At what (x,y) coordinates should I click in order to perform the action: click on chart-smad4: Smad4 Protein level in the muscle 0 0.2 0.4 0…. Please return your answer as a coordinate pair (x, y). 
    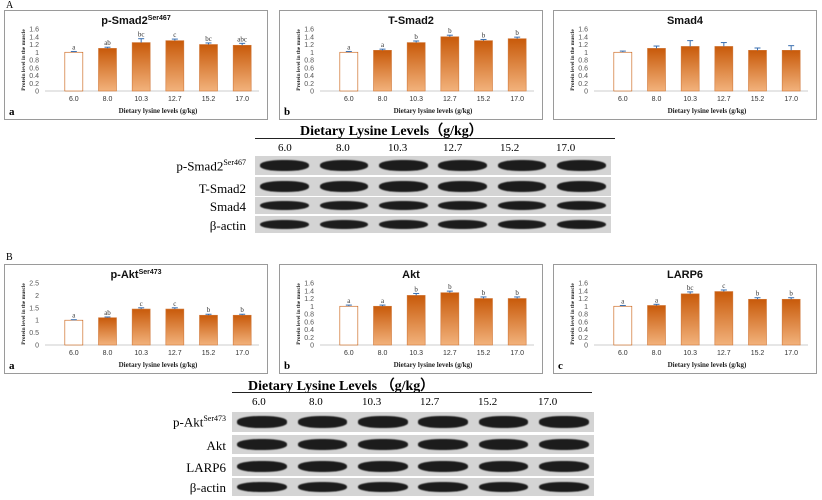
    Looking at the image, I should click on (685, 65).